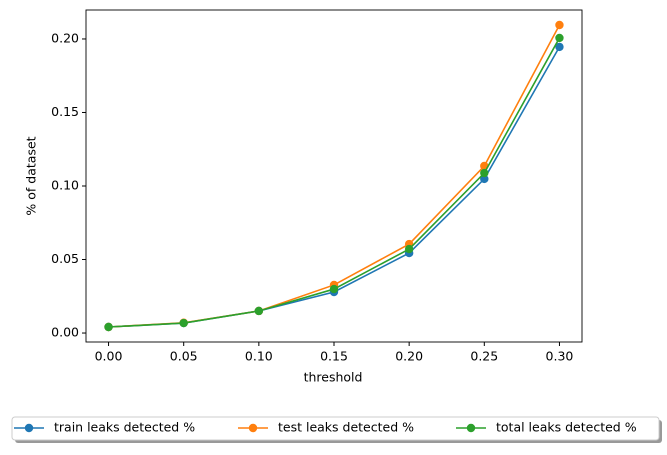 The height and width of the screenshot is (455, 667). I want to click on legend-box, so click(335, 428).